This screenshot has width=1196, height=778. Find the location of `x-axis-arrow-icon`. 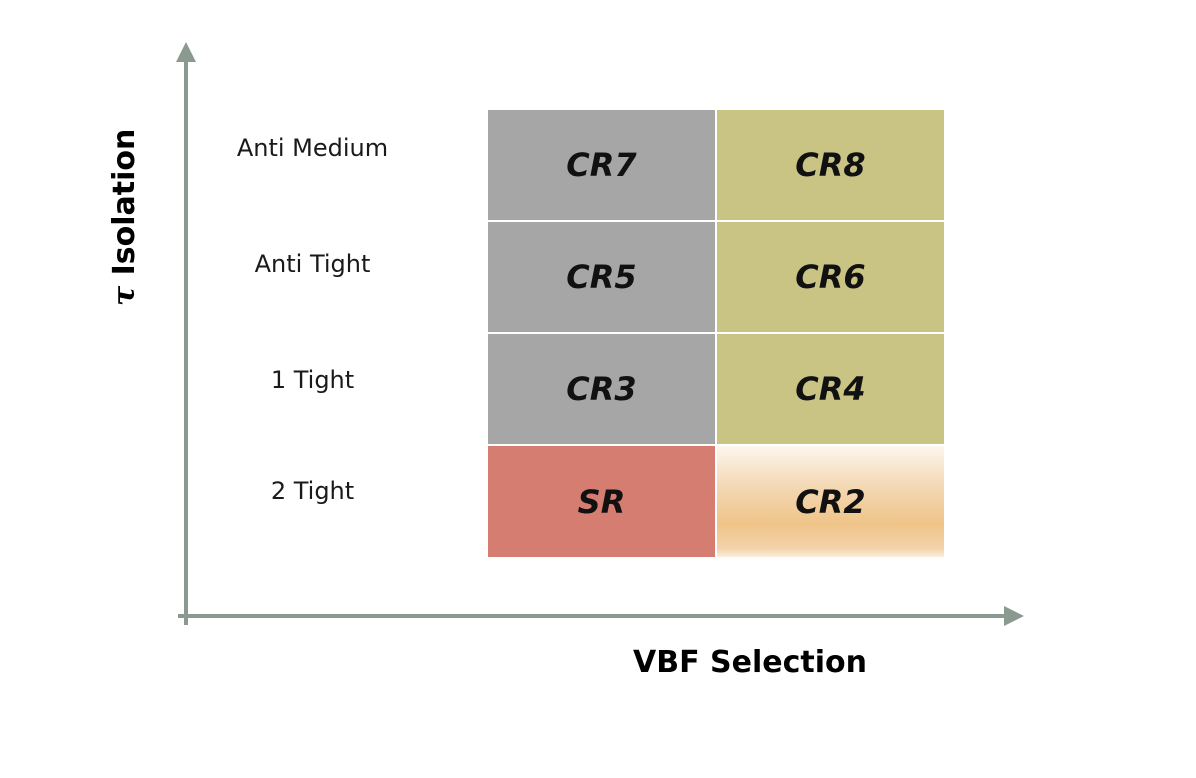

x-axis-arrow-icon is located at coordinates (1014, 616).